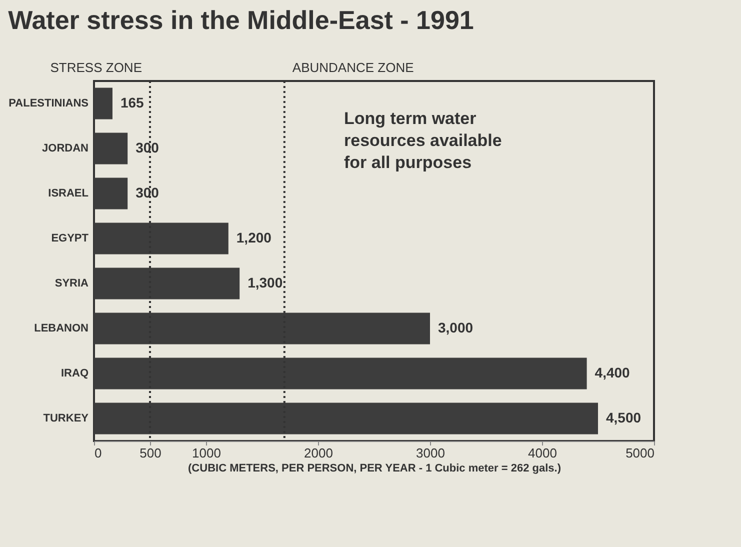 The image size is (741, 547). I want to click on y-tick-label: IRAQ, so click(75, 374).